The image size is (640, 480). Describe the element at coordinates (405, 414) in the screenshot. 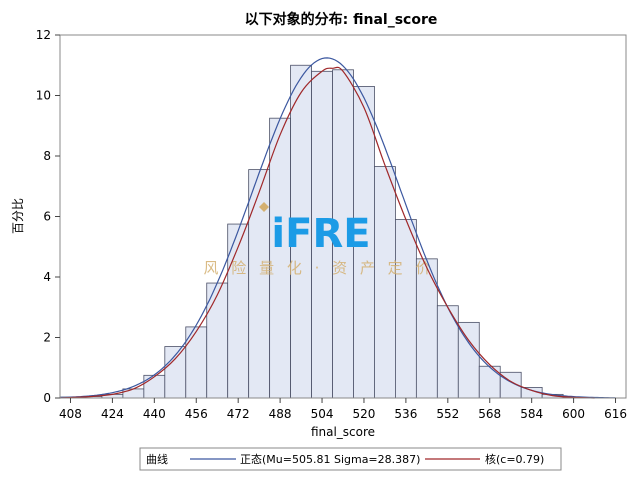

I see `x-tick-label-536: 536` at that location.